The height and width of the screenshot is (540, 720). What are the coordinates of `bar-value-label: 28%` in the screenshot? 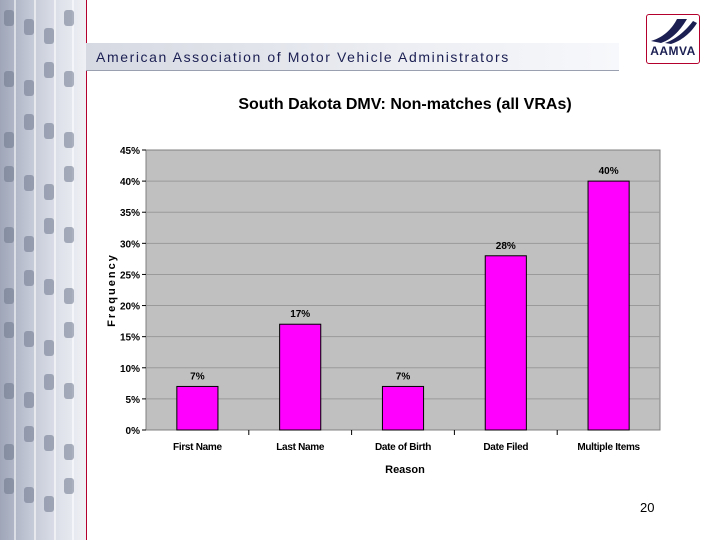 It's located at (506, 246).